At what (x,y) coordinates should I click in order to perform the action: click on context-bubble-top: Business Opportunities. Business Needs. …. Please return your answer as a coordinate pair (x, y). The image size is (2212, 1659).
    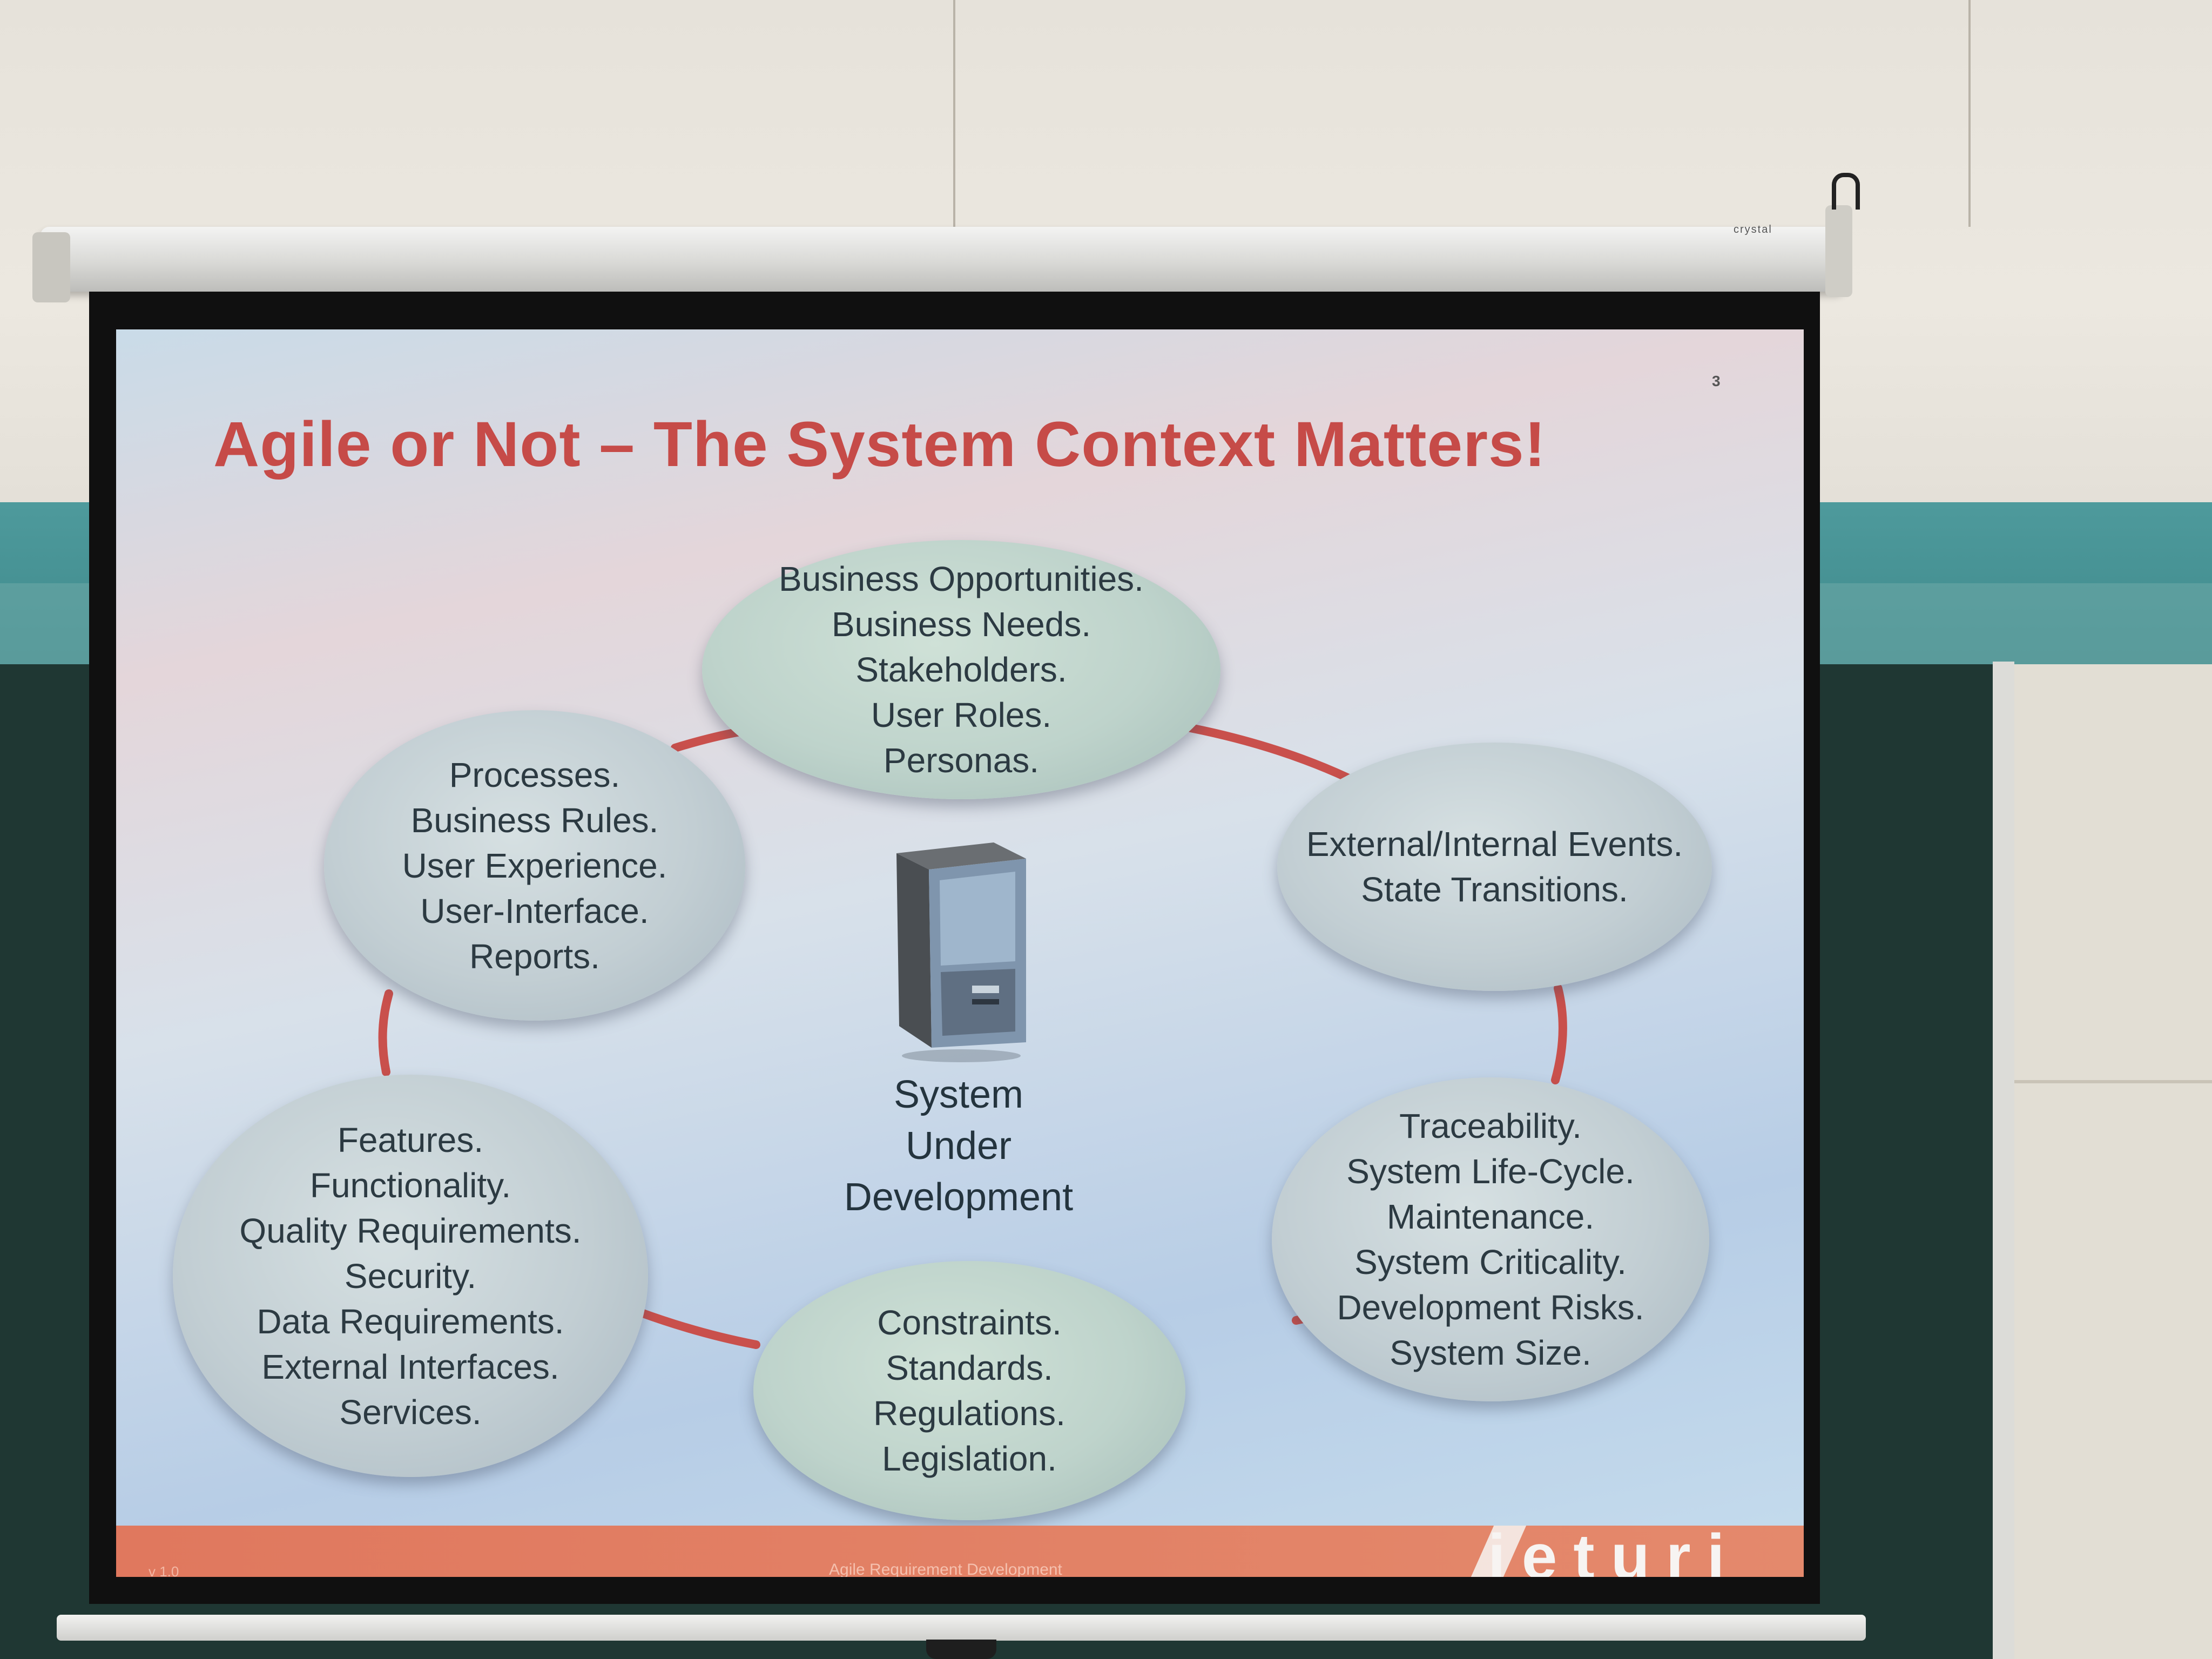
    Looking at the image, I should click on (961, 669).